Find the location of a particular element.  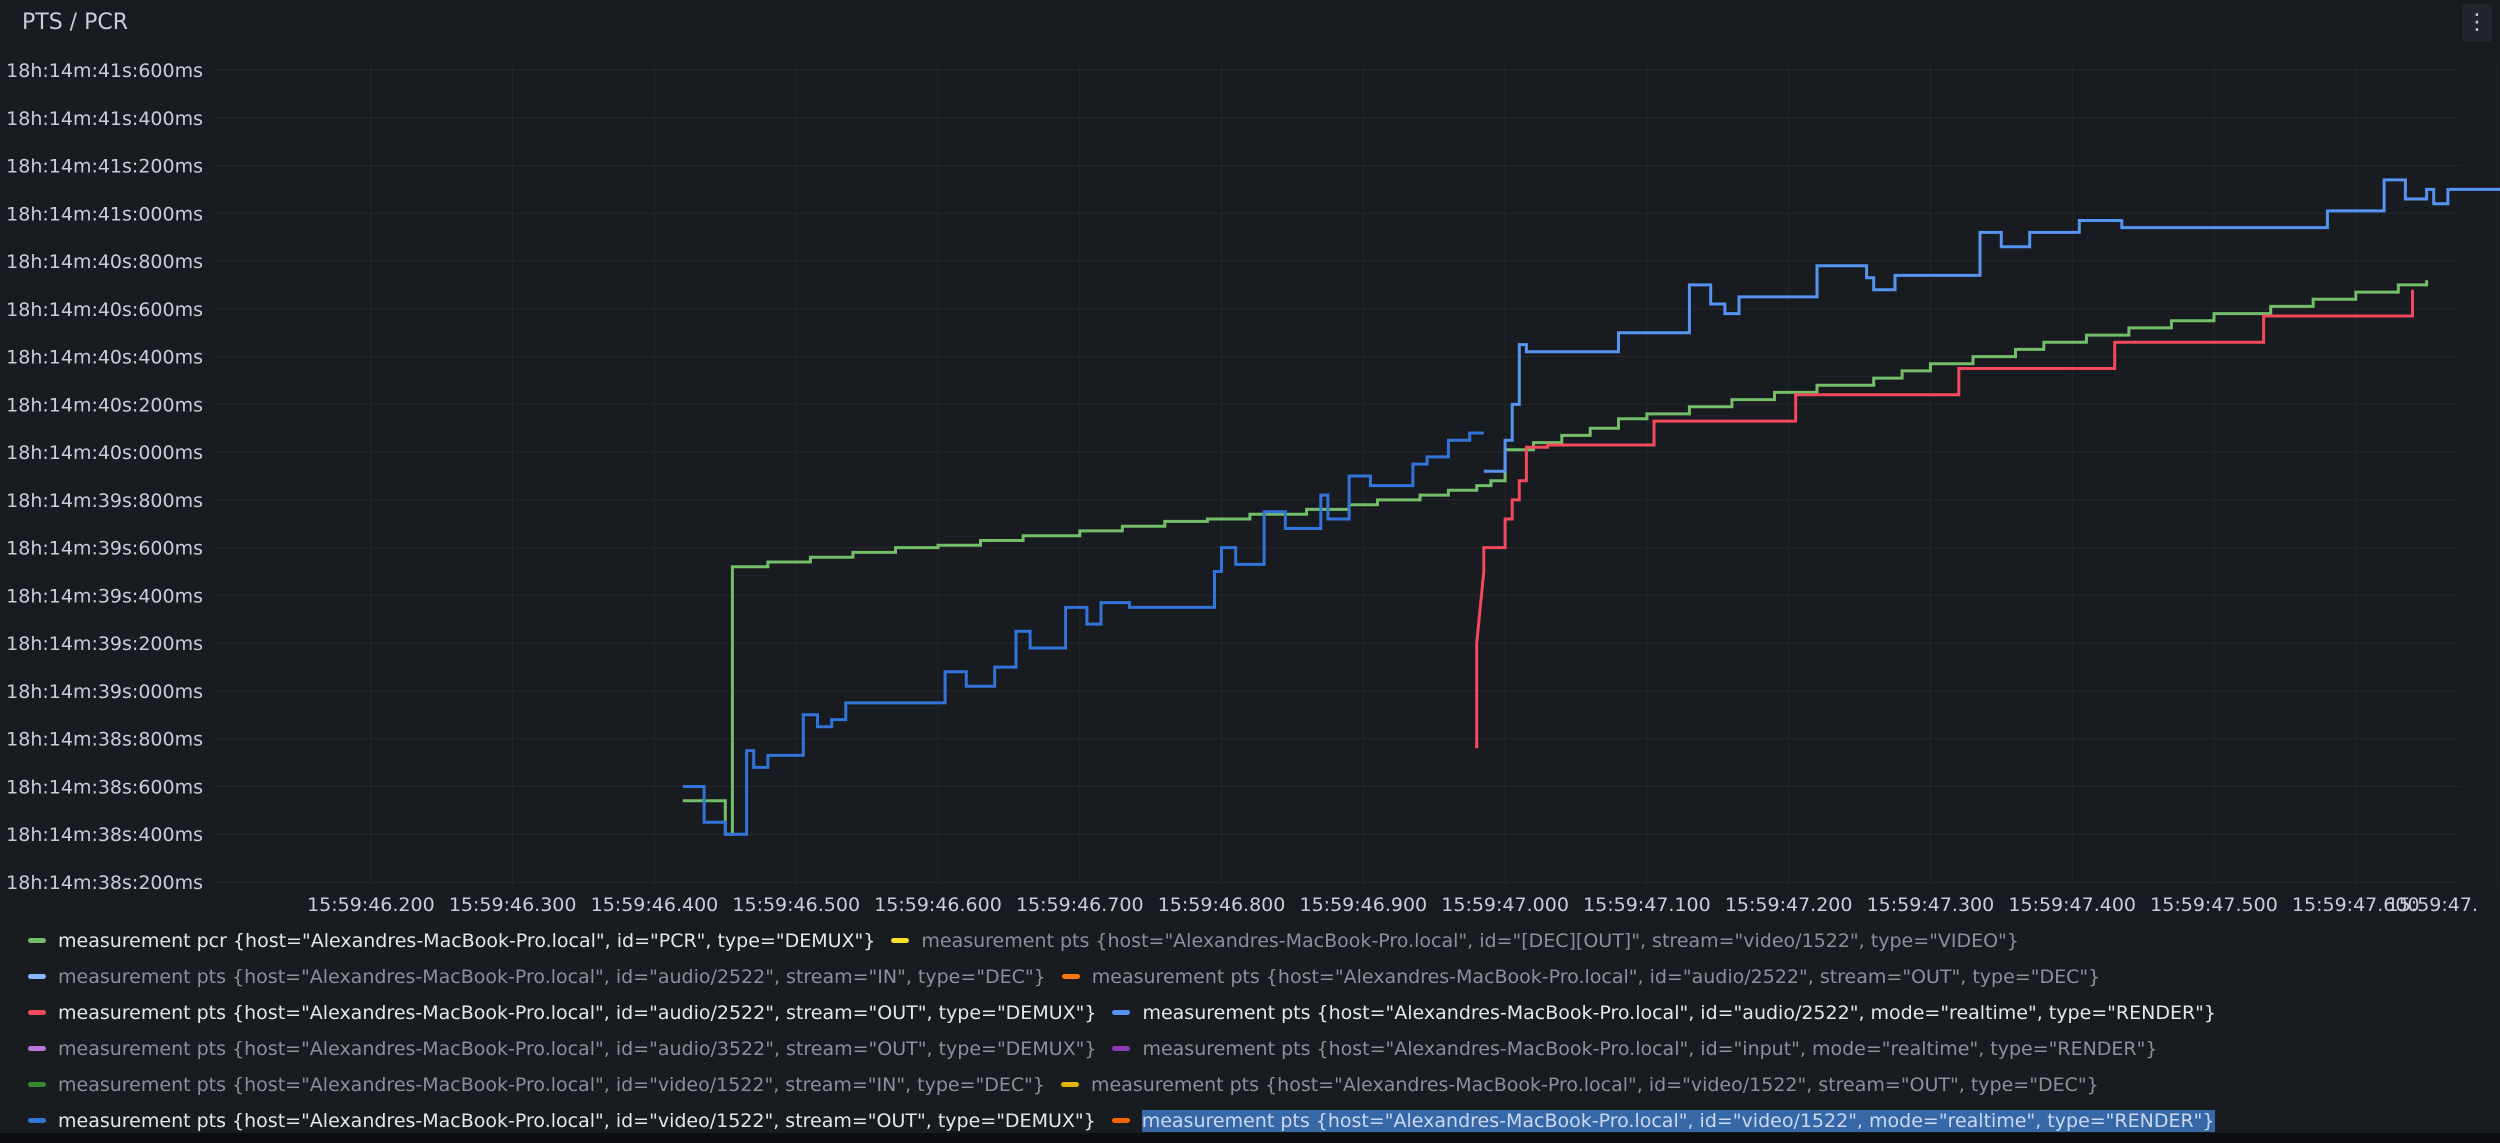

y-tick-label: 18h:14m:38s:600ms is located at coordinates (104, 787).